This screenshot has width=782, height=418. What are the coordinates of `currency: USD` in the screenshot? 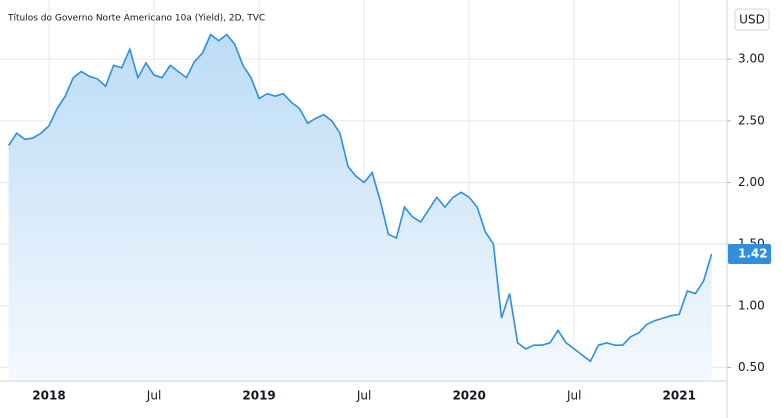 It's located at (752, 20).